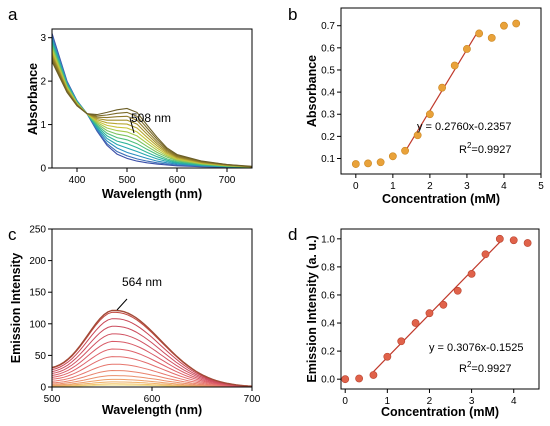  Describe the element at coordinates (152, 399) in the screenshot. I see `c-x-tick-label: 600` at that location.